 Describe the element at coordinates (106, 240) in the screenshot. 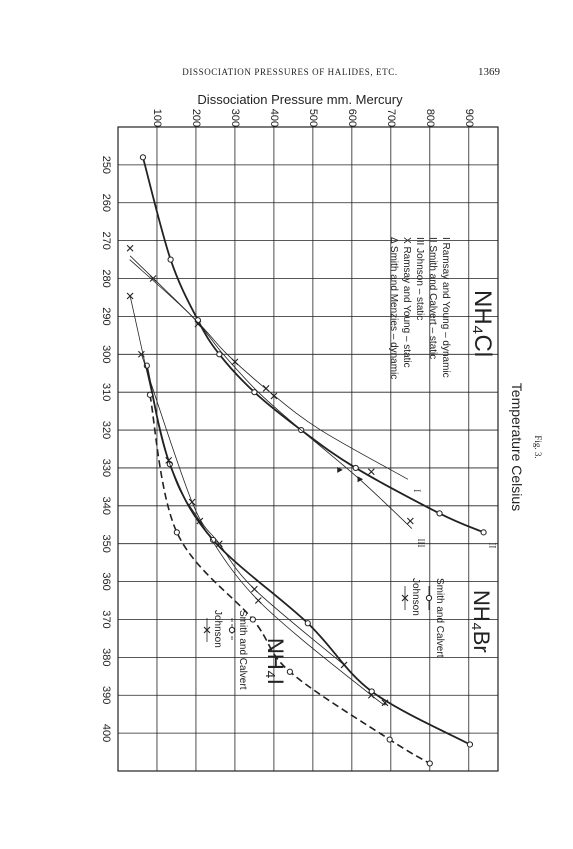

I see `x-tick-label: 270` at that location.